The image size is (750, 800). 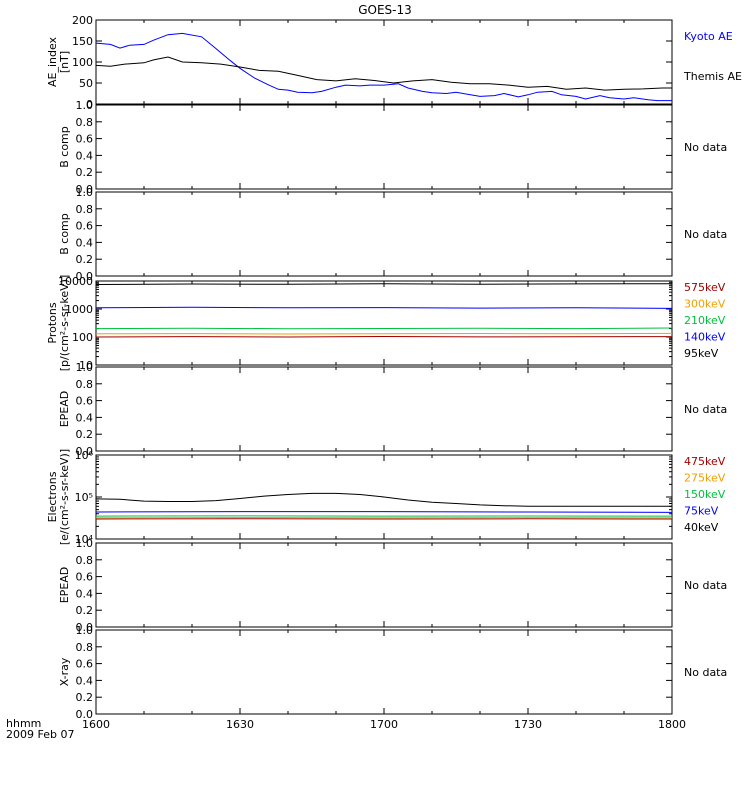 I want to click on y-tick-label: 10, so click(x=86, y=365).